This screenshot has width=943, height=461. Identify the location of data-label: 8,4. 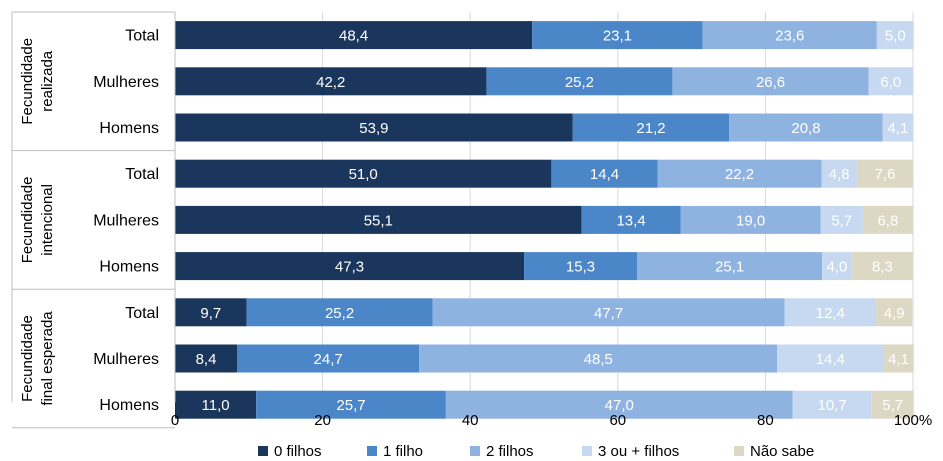
(206, 359).